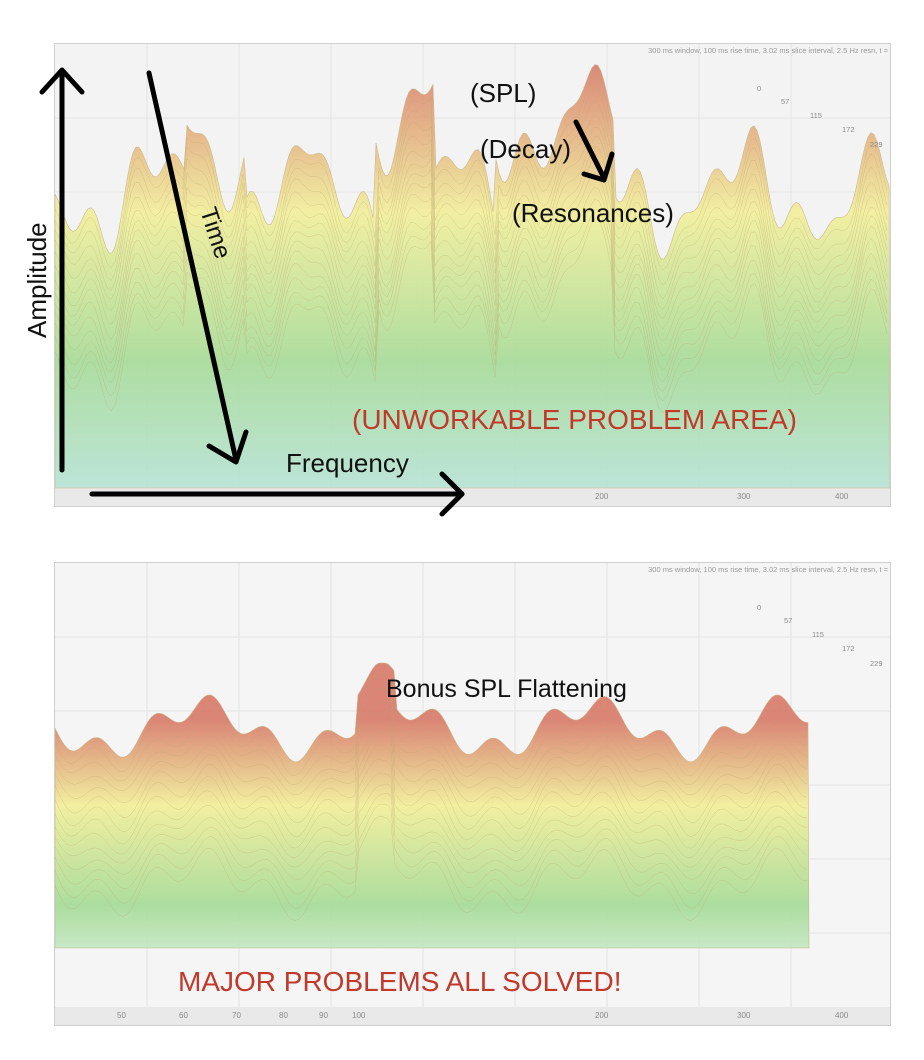  What do you see at coordinates (359, 1015) in the screenshot?
I see `x-tick: 100` at bounding box center [359, 1015].